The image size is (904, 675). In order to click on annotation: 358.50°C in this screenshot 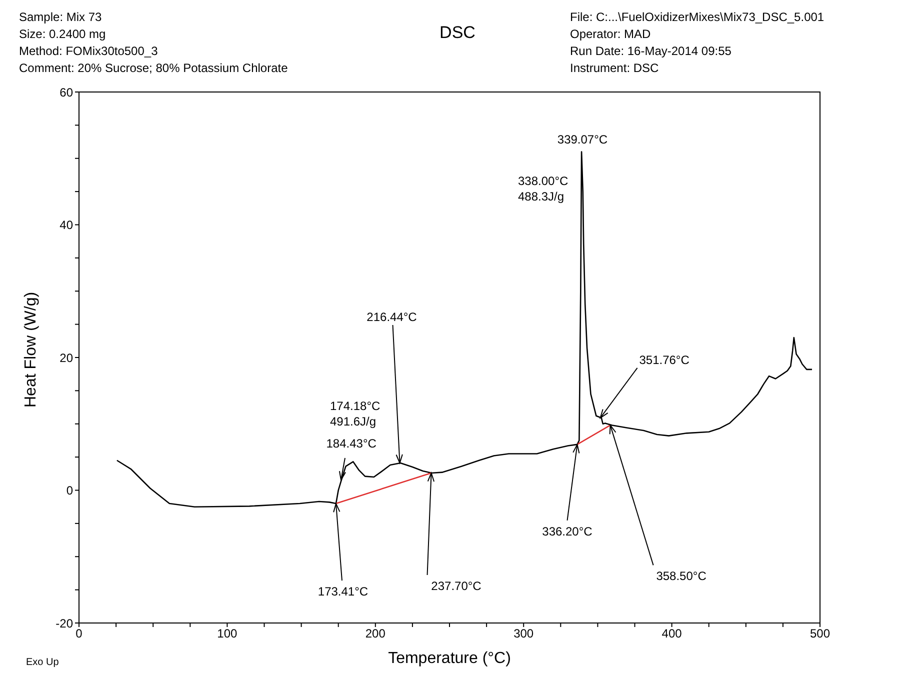, I will do `click(681, 576)`.